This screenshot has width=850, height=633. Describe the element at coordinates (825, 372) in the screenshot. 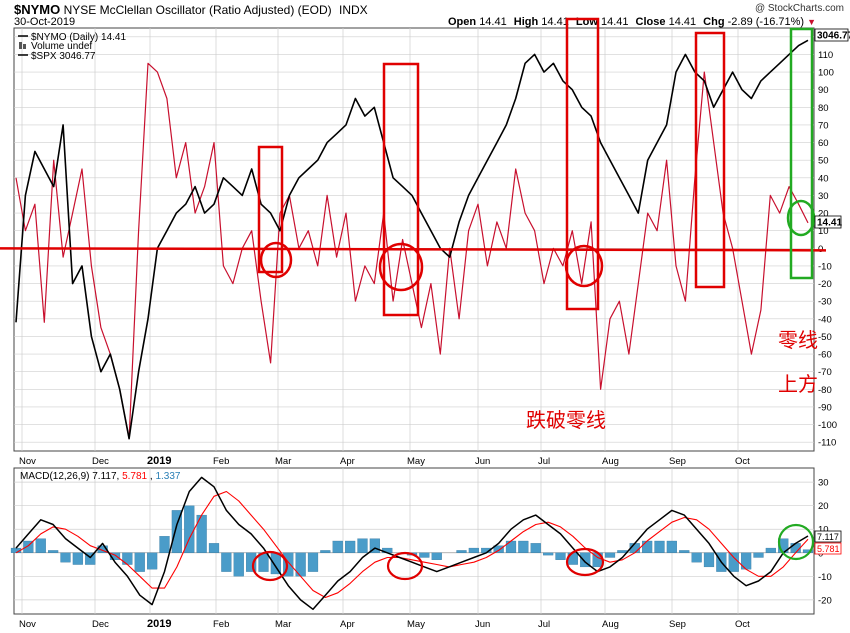

I see `y-tick-label: -70` at that location.